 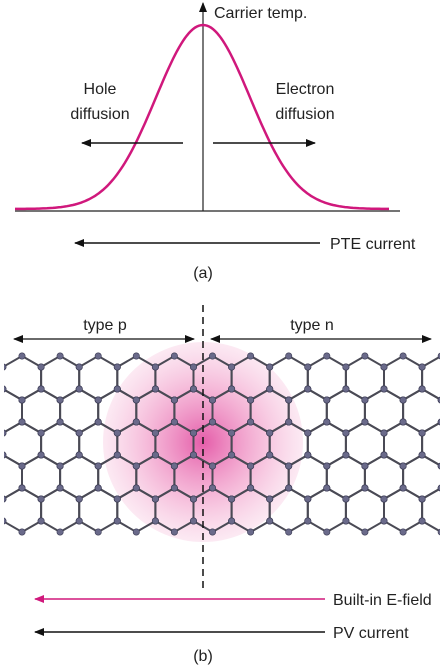 I want to click on pv-label: PV current, so click(x=371, y=633).